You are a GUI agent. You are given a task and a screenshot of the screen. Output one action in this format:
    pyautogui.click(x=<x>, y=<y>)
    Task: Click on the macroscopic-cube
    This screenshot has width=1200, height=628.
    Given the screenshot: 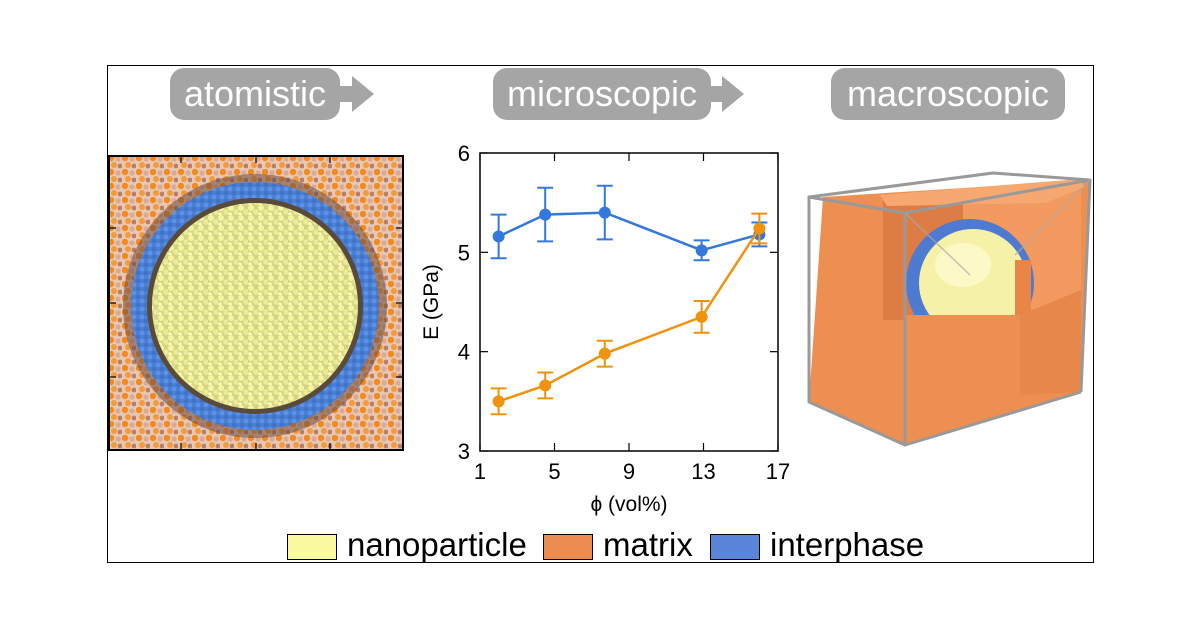 What is the action you would take?
    pyautogui.click(x=945, y=310)
    